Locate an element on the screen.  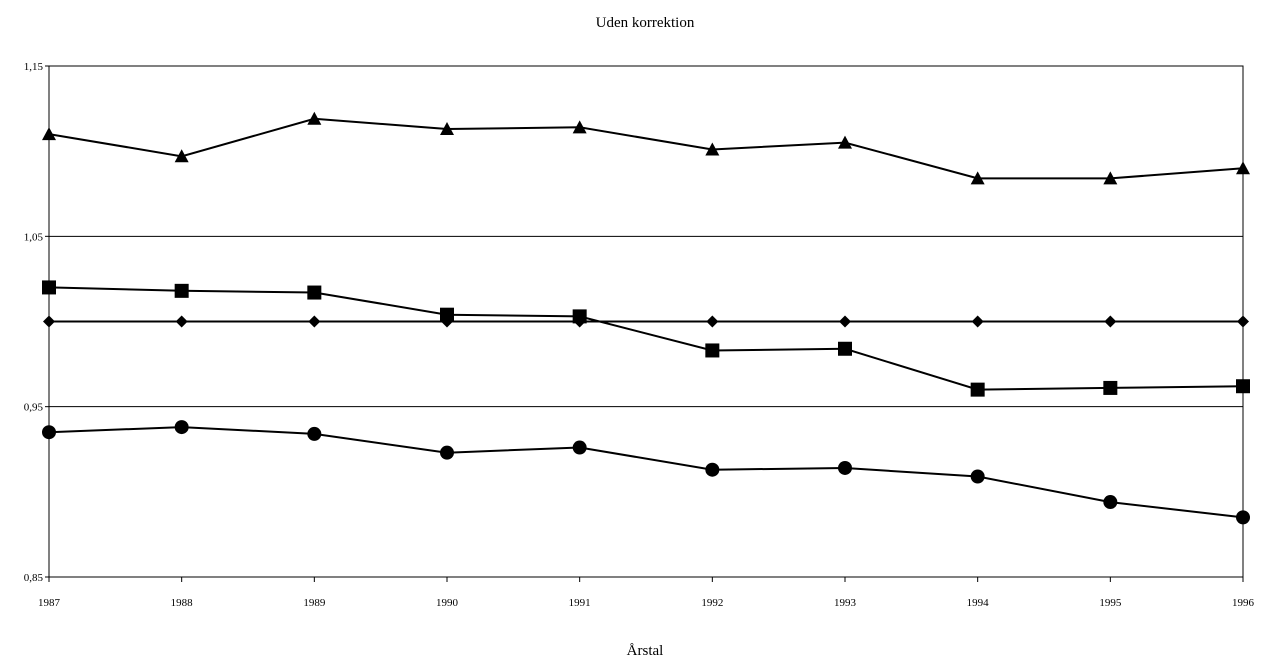
y-tick-label: 0,95 is located at coordinates (34, 408).